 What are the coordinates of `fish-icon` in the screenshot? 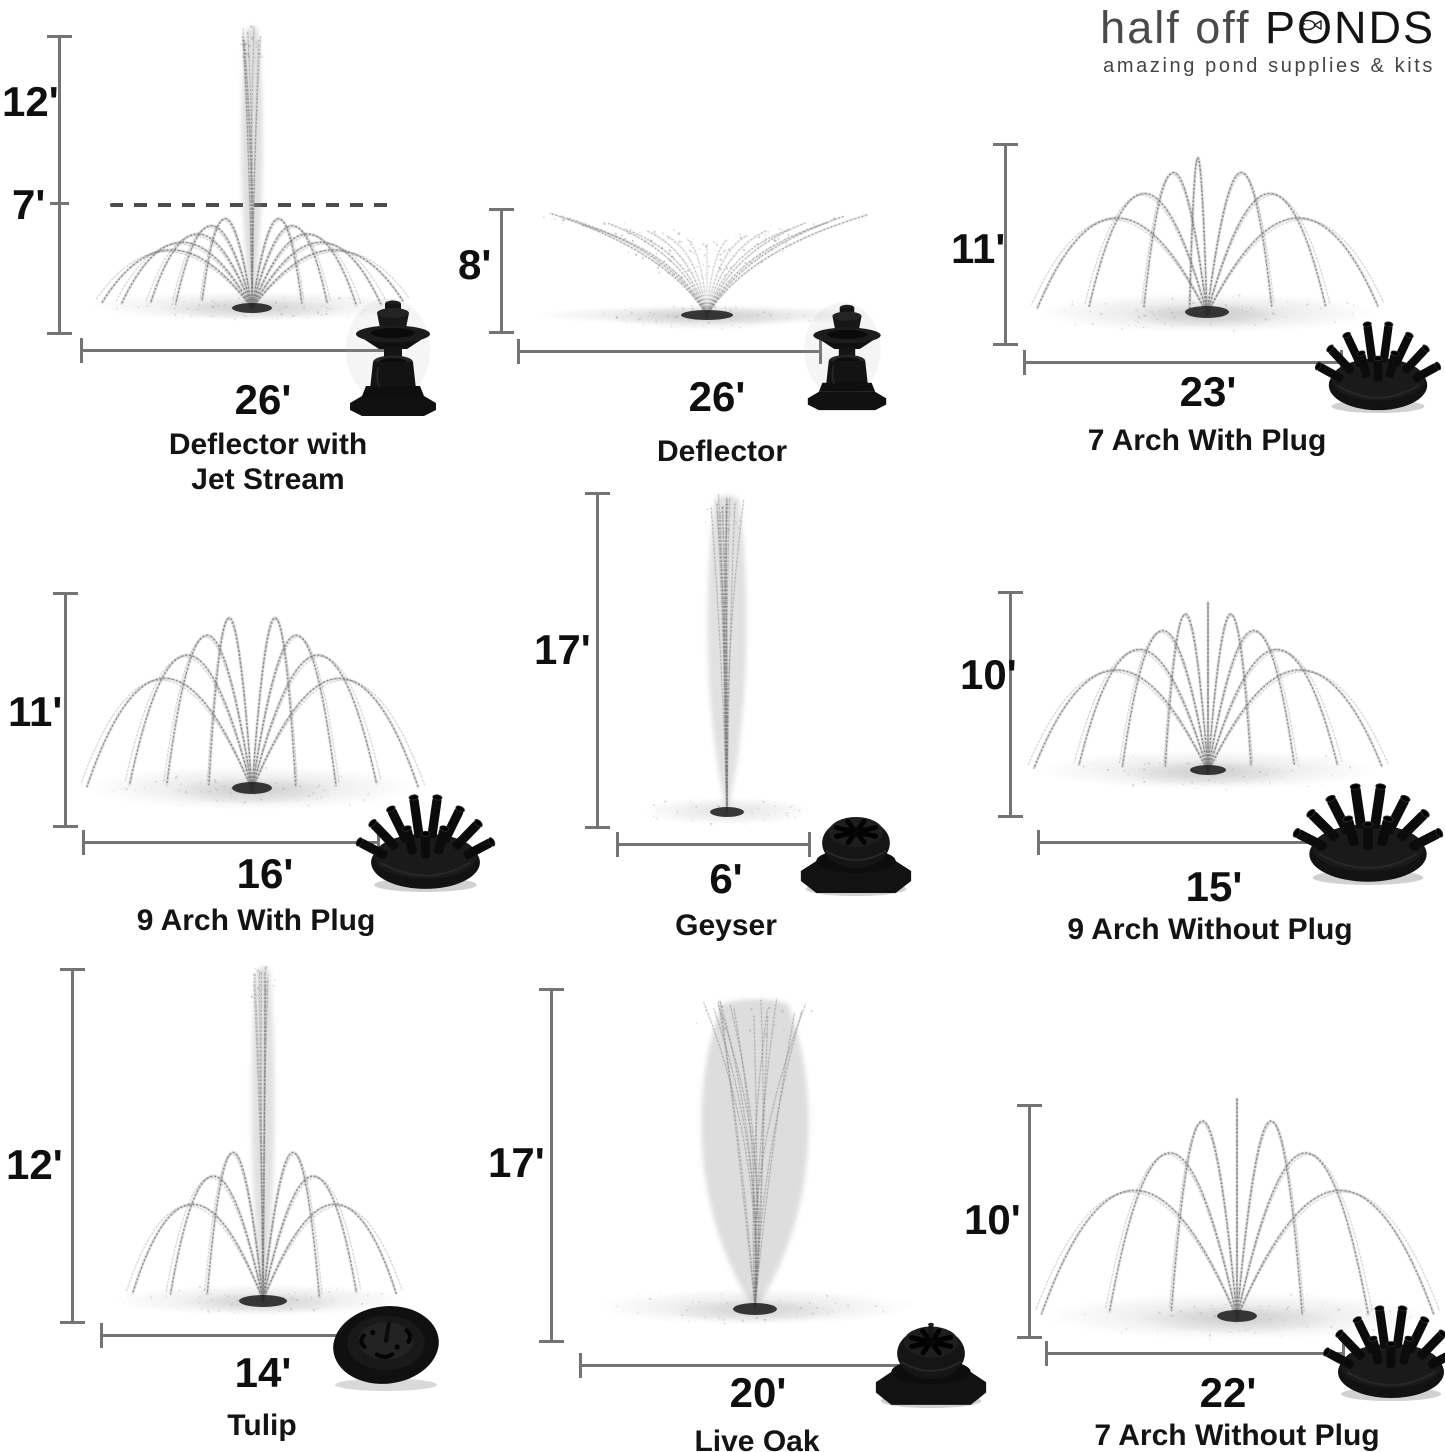 It's located at (1310, 25).